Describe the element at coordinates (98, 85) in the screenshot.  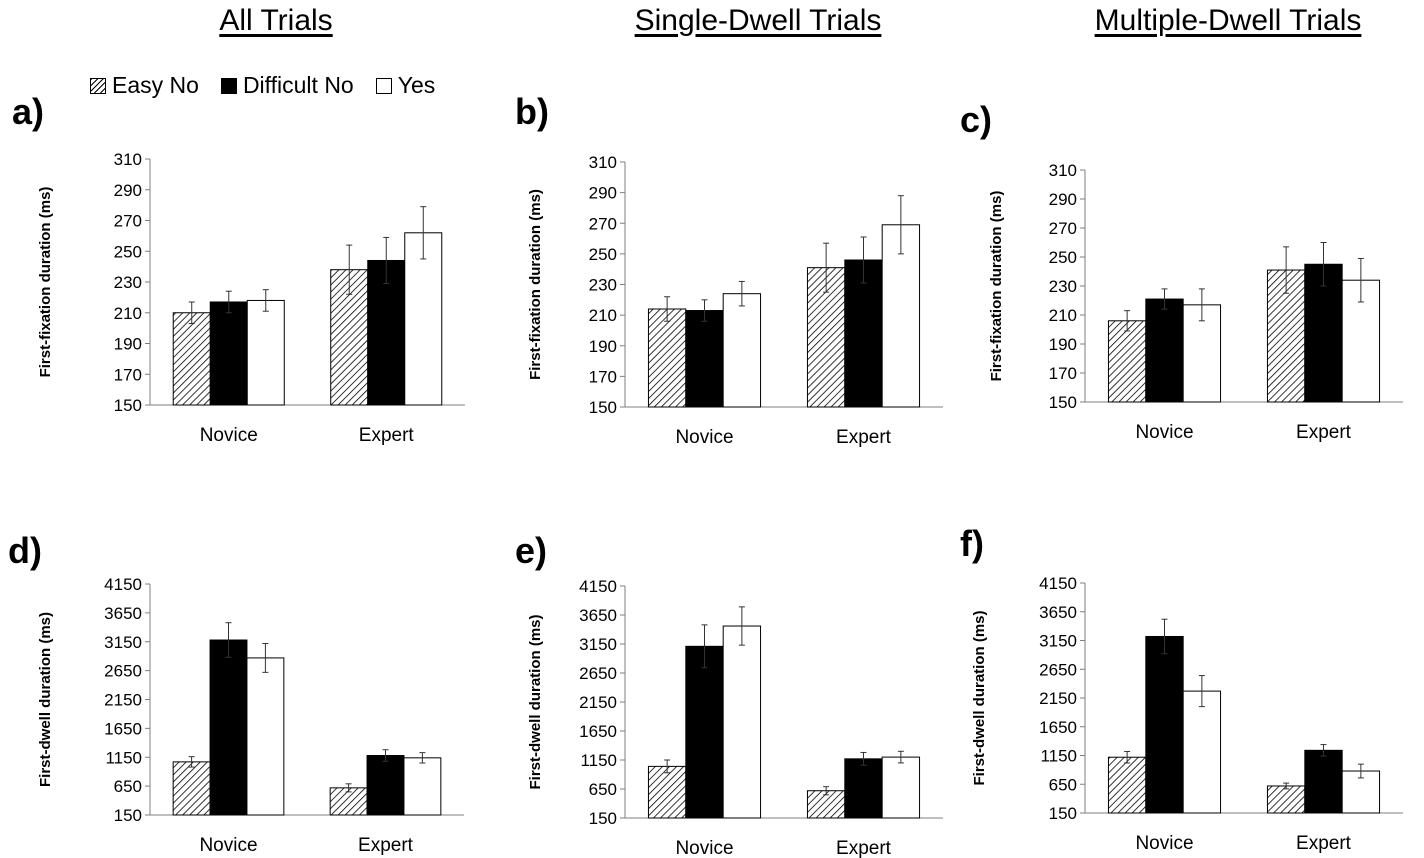
I see `legend-swatch-hatched` at that location.